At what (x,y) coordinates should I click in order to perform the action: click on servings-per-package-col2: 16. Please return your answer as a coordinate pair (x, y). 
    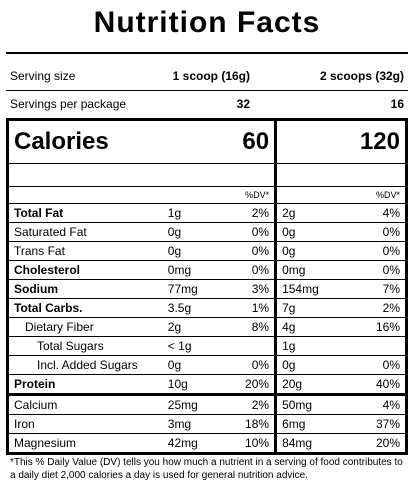
    Looking at the image, I should click on (397, 104).